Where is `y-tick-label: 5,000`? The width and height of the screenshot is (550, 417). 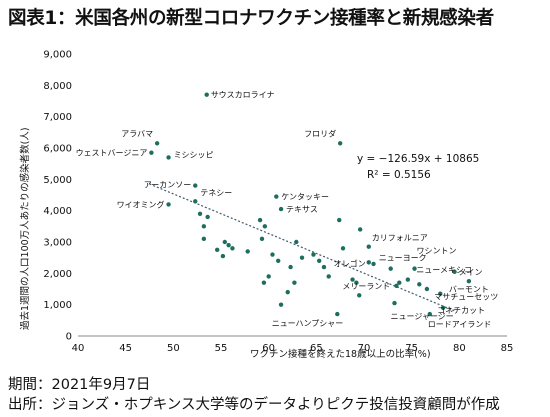 y-tick-label: 5,000 is located at coordinates (57, 180).